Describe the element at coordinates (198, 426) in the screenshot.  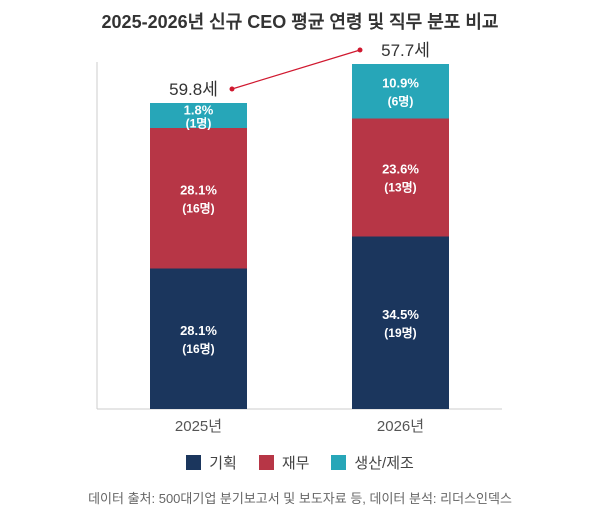
I see `x-tick-label: 2025년` at that location.